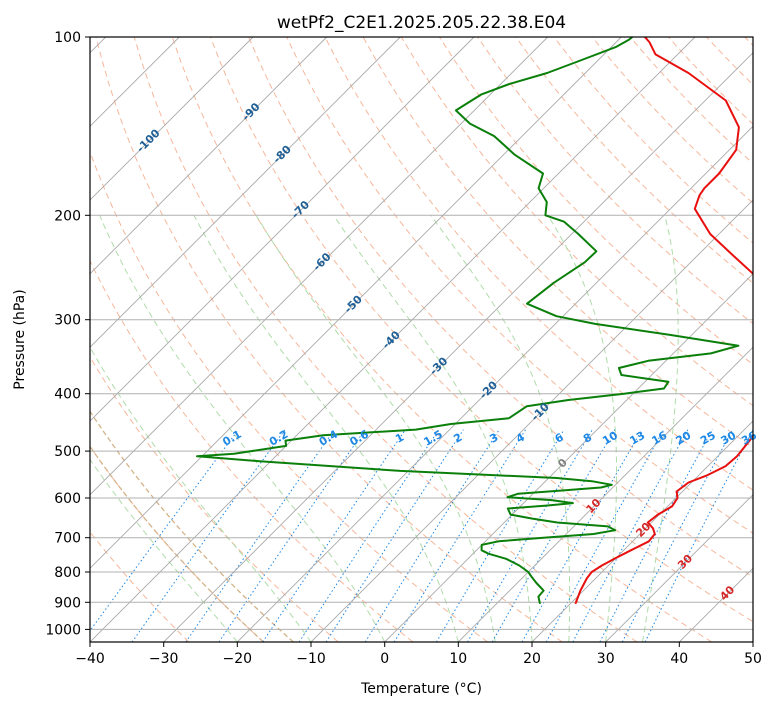 Image resolution: width=775 pixels, height=708 pixels. I want to click on x-tick-label: 20, so click(532, 659).